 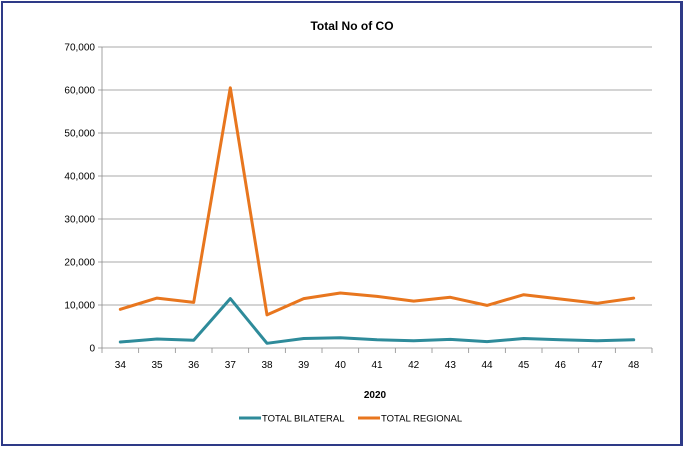 I want to click on x-tick-label: 47, so click(x=597, y=365).